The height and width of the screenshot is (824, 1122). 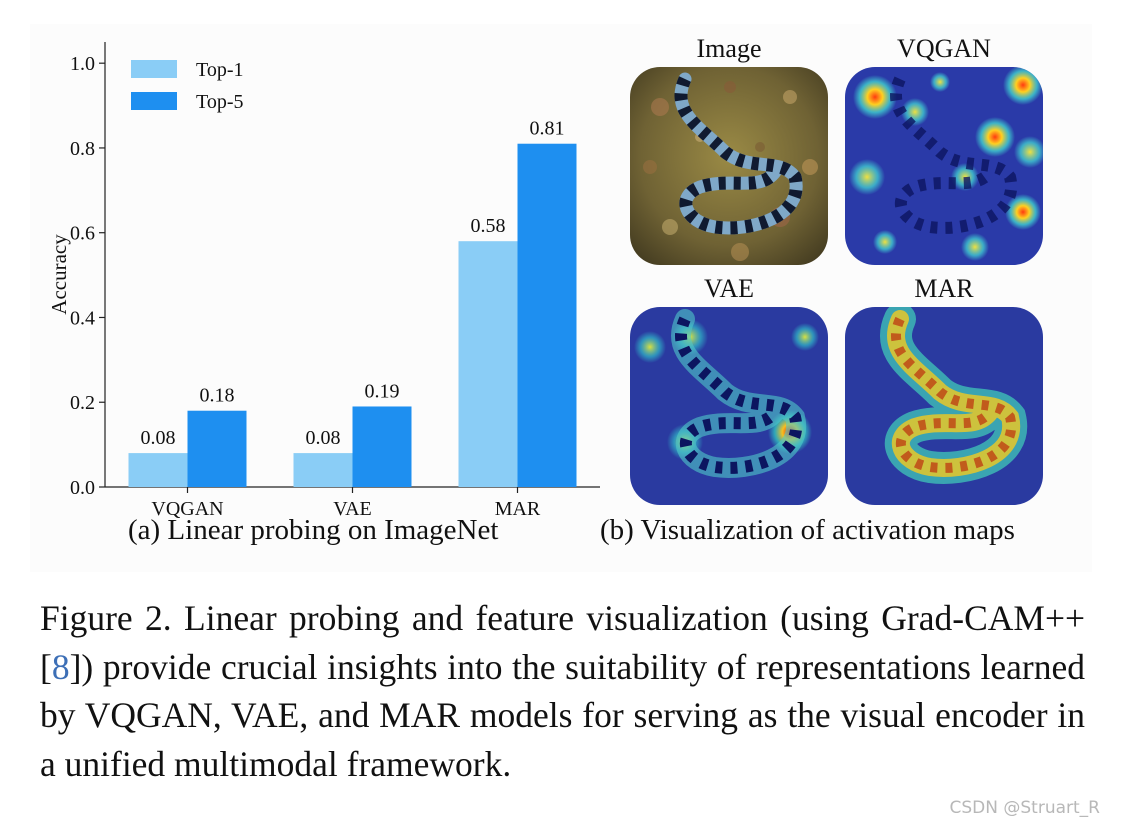 What do you see at coordinates (729, 406) in the screenshot?
I see `activation-map-vae` at bounding box center [729, 406].